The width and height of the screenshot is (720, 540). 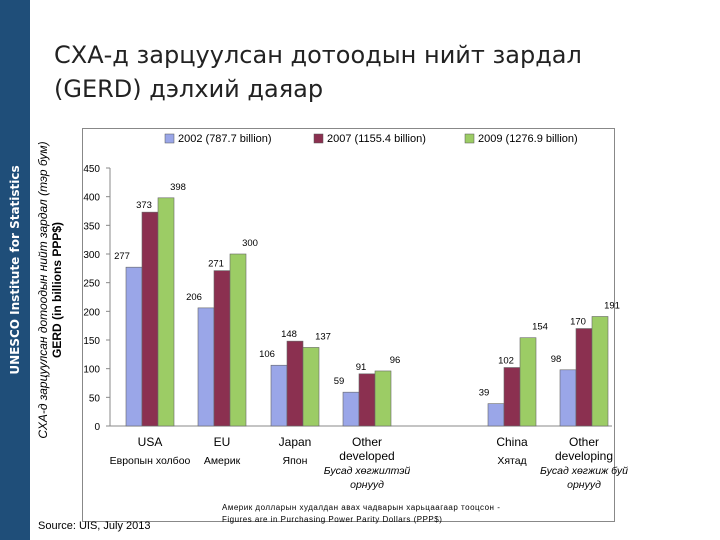 What do you see at coordinates (122, 256) in the screenshot?
I see `data-label: 277` at bounding box center [122, 256].